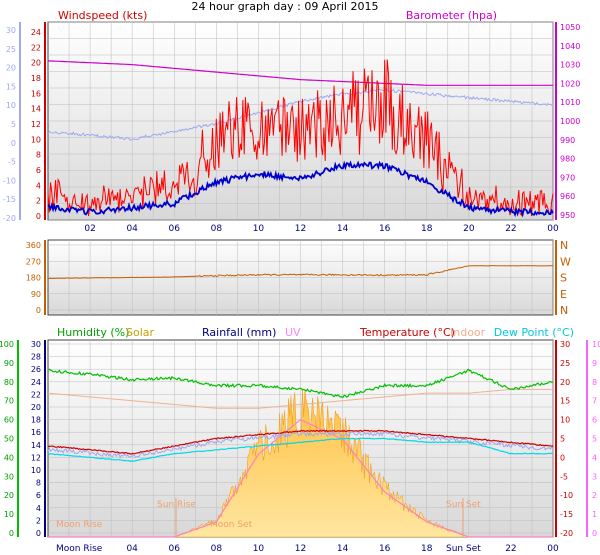  I want to click on outer-tick-label: 25, so click(11, 49).